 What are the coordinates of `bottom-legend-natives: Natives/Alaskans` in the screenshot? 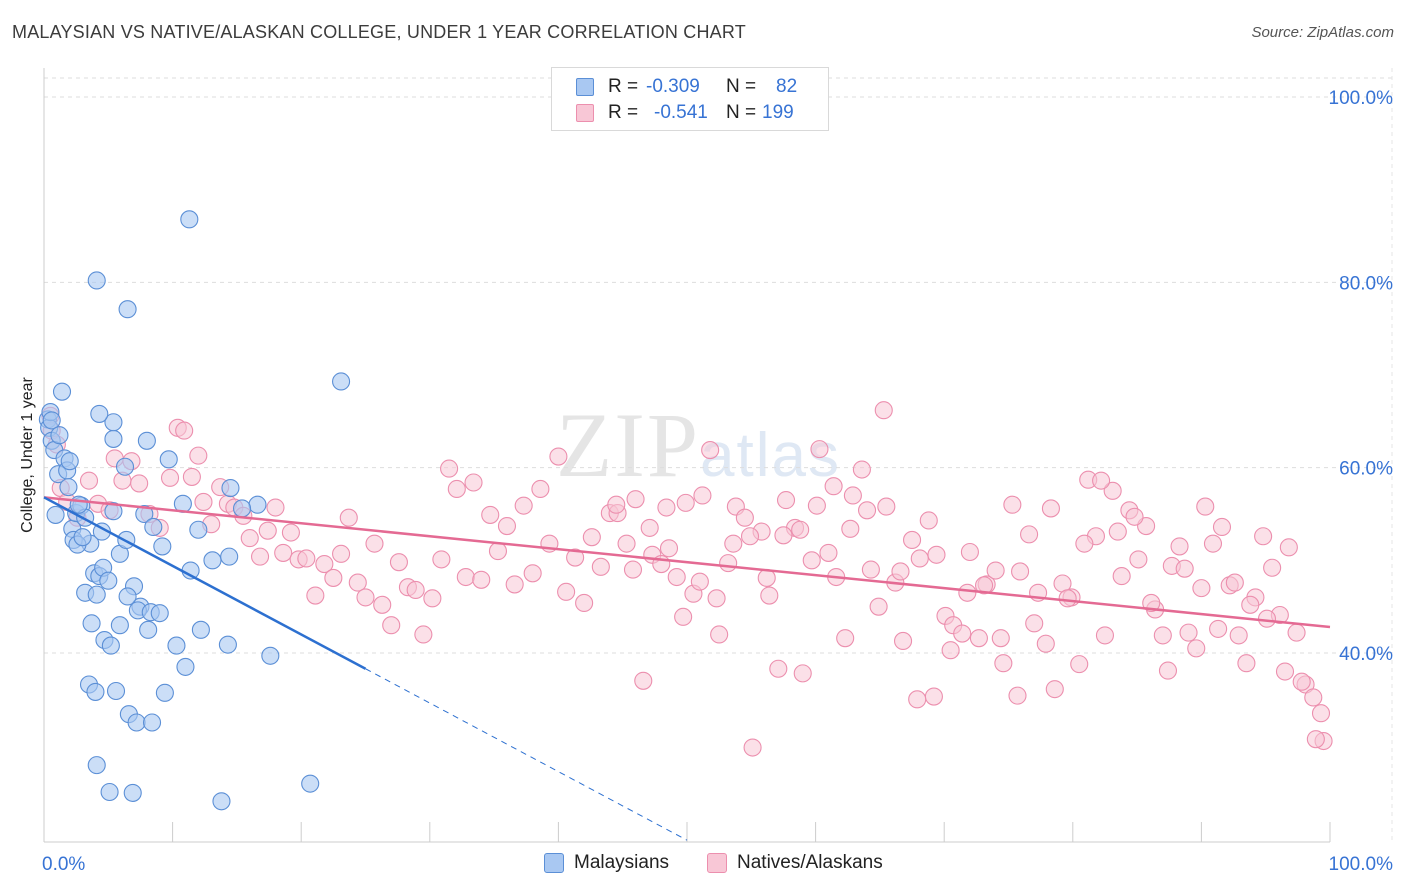 It's located at (795, 863).